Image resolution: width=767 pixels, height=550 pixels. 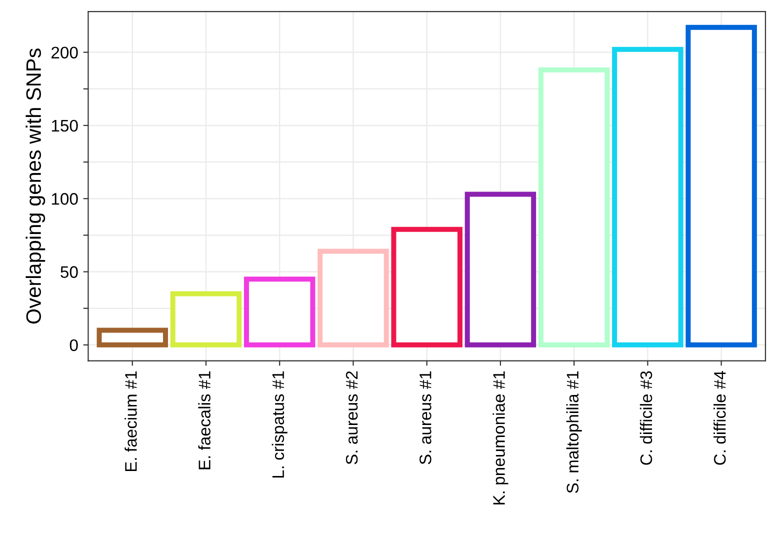 I want to click on x-tick-label: C. difficile #3, so click(x=646, y=418).